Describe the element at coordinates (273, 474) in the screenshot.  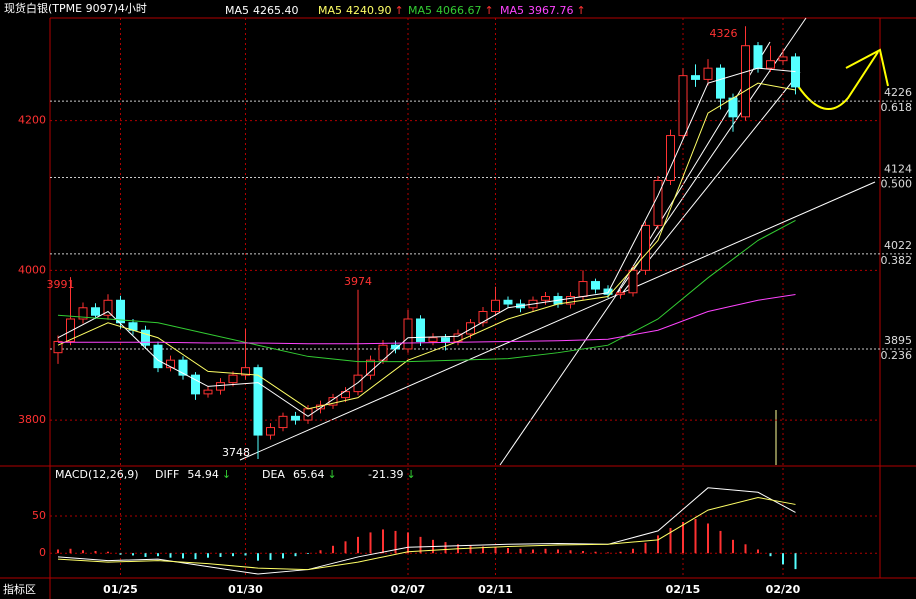
I see `legend-name: DEA` at that location.